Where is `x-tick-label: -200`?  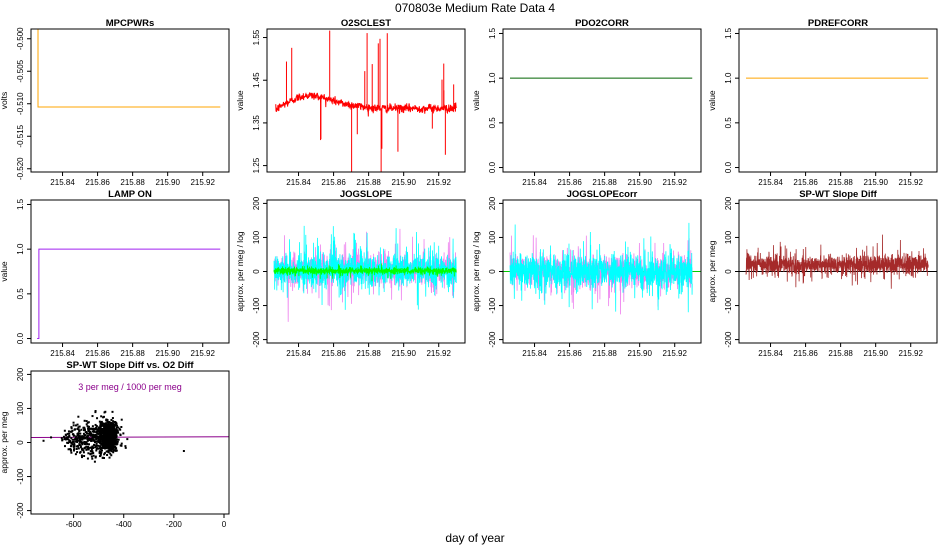
x-tick-label: -200 is located at coordinates (174, 524).